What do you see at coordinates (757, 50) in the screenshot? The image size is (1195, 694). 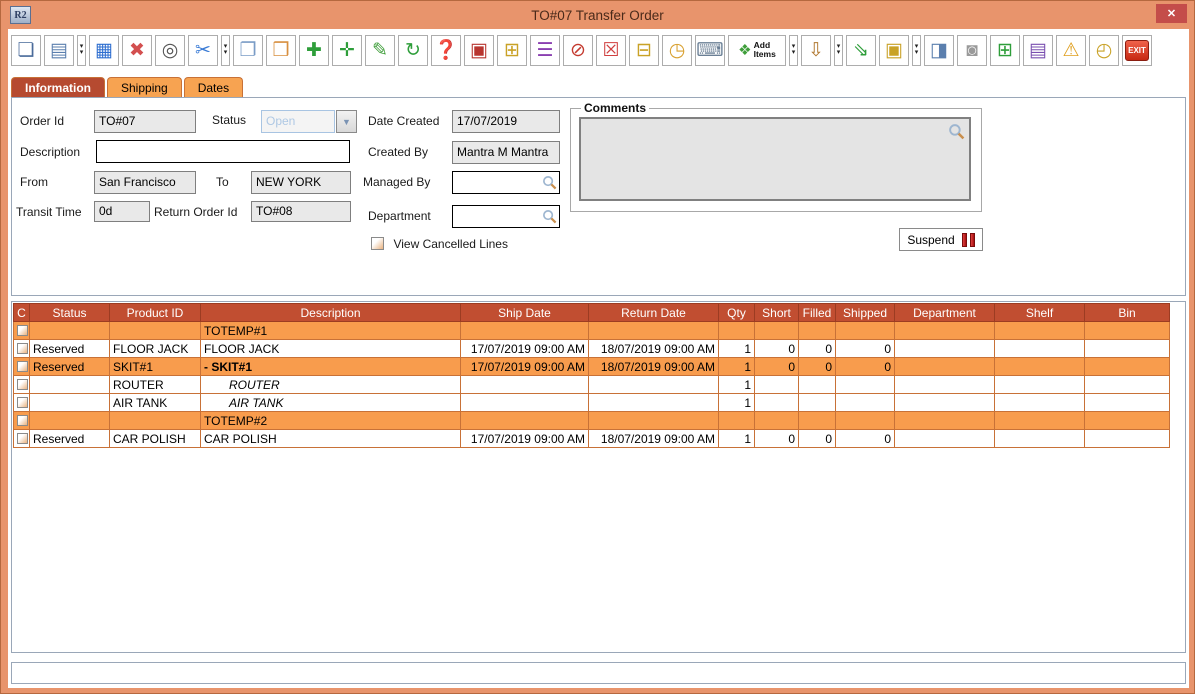 I see `add-items-button: ❖ Add Items` at bounding box center [757, 50].